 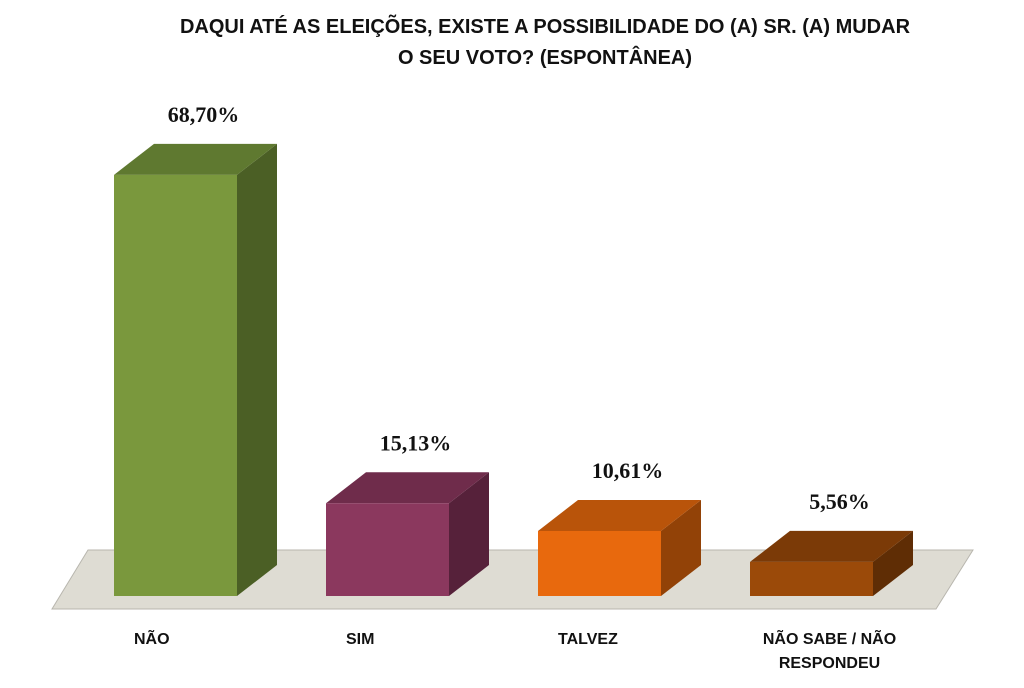 What do you see at coordinates (829, 638) in the screenshot?
I see `category-label-4-line-1: NÃO SABE / NÃO` at bounding box center [829, 638].